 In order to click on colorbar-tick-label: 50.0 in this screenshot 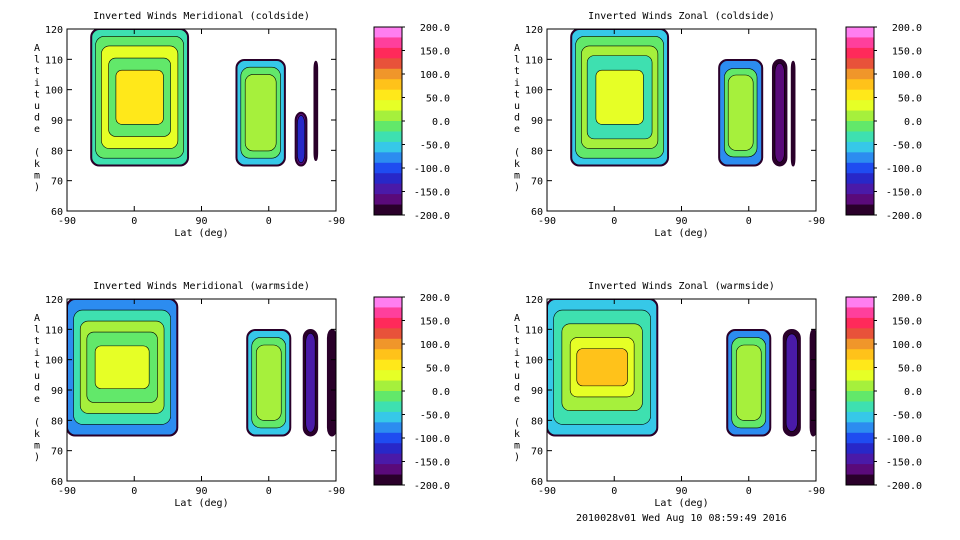, I will do `click(910, 99)`.